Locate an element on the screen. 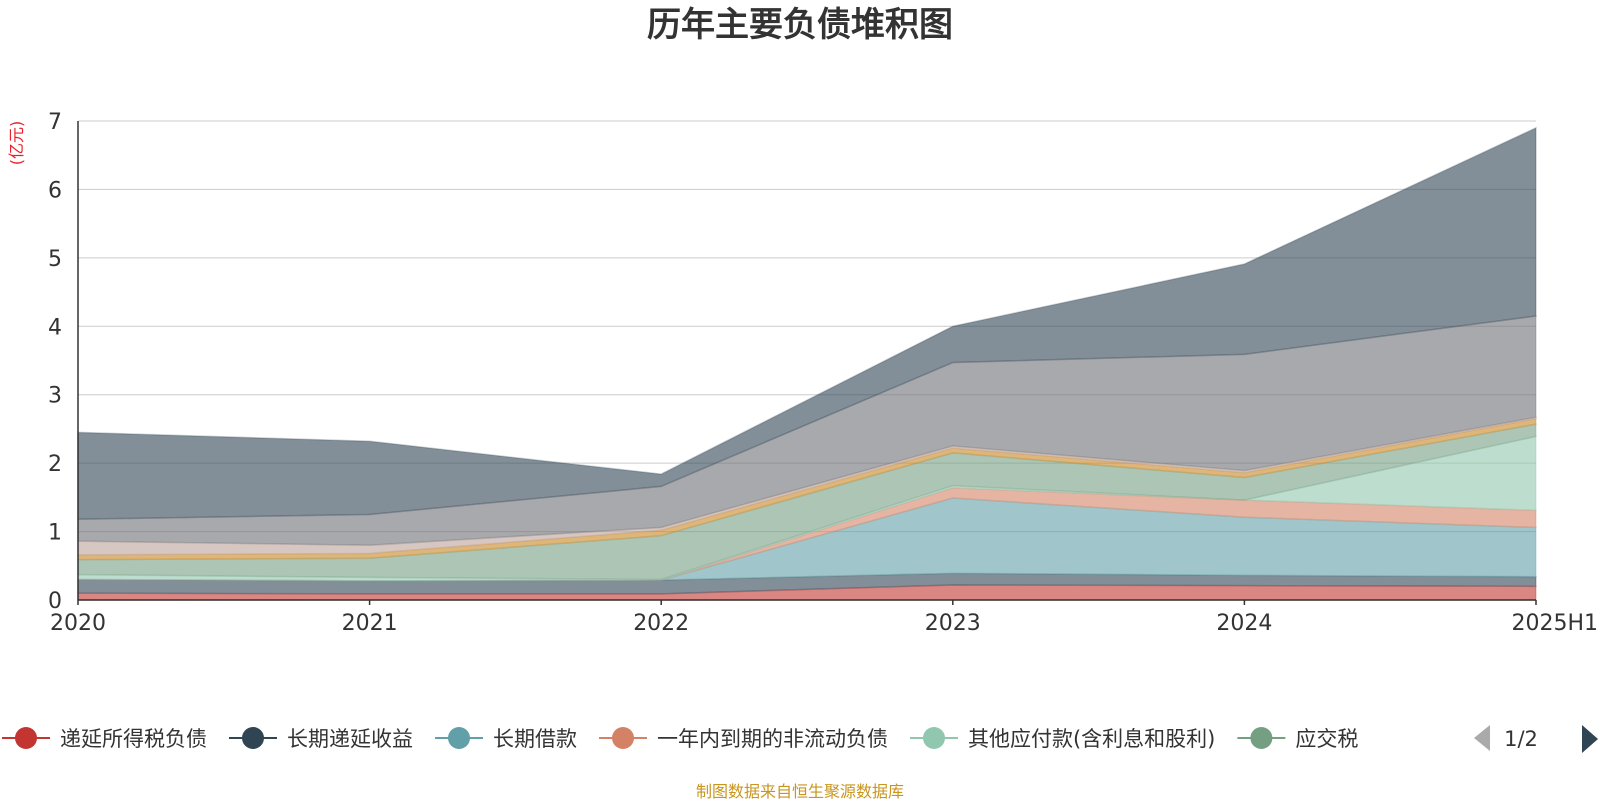  legend-label: 一年内到期的非流动负债 is located at coordinates (772, 739).